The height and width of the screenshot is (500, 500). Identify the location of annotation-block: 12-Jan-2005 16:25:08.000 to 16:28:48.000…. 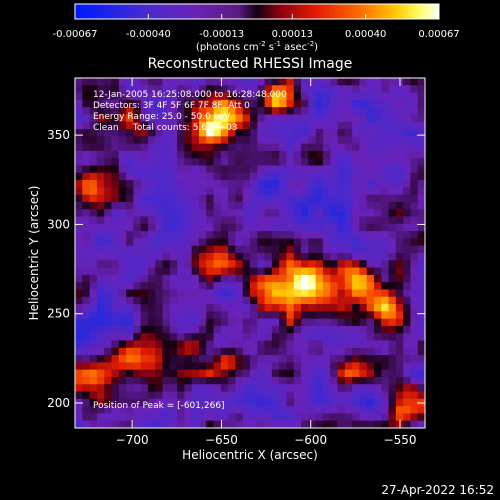
(190, 111).